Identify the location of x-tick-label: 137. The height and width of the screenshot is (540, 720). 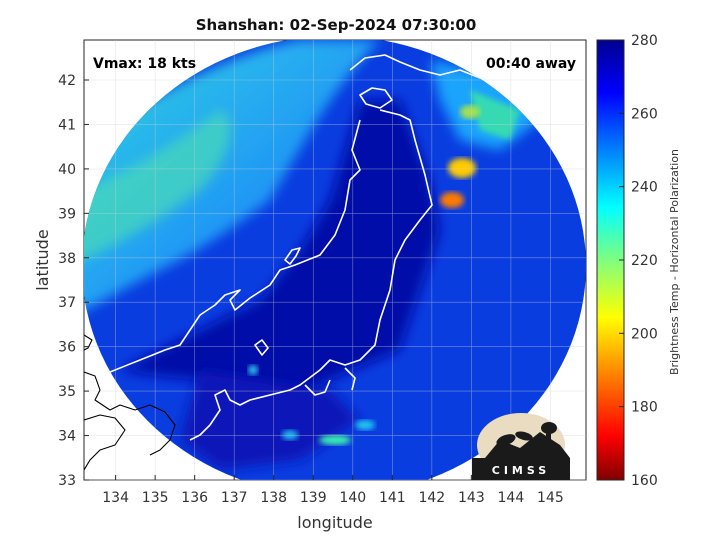
(234, 498).